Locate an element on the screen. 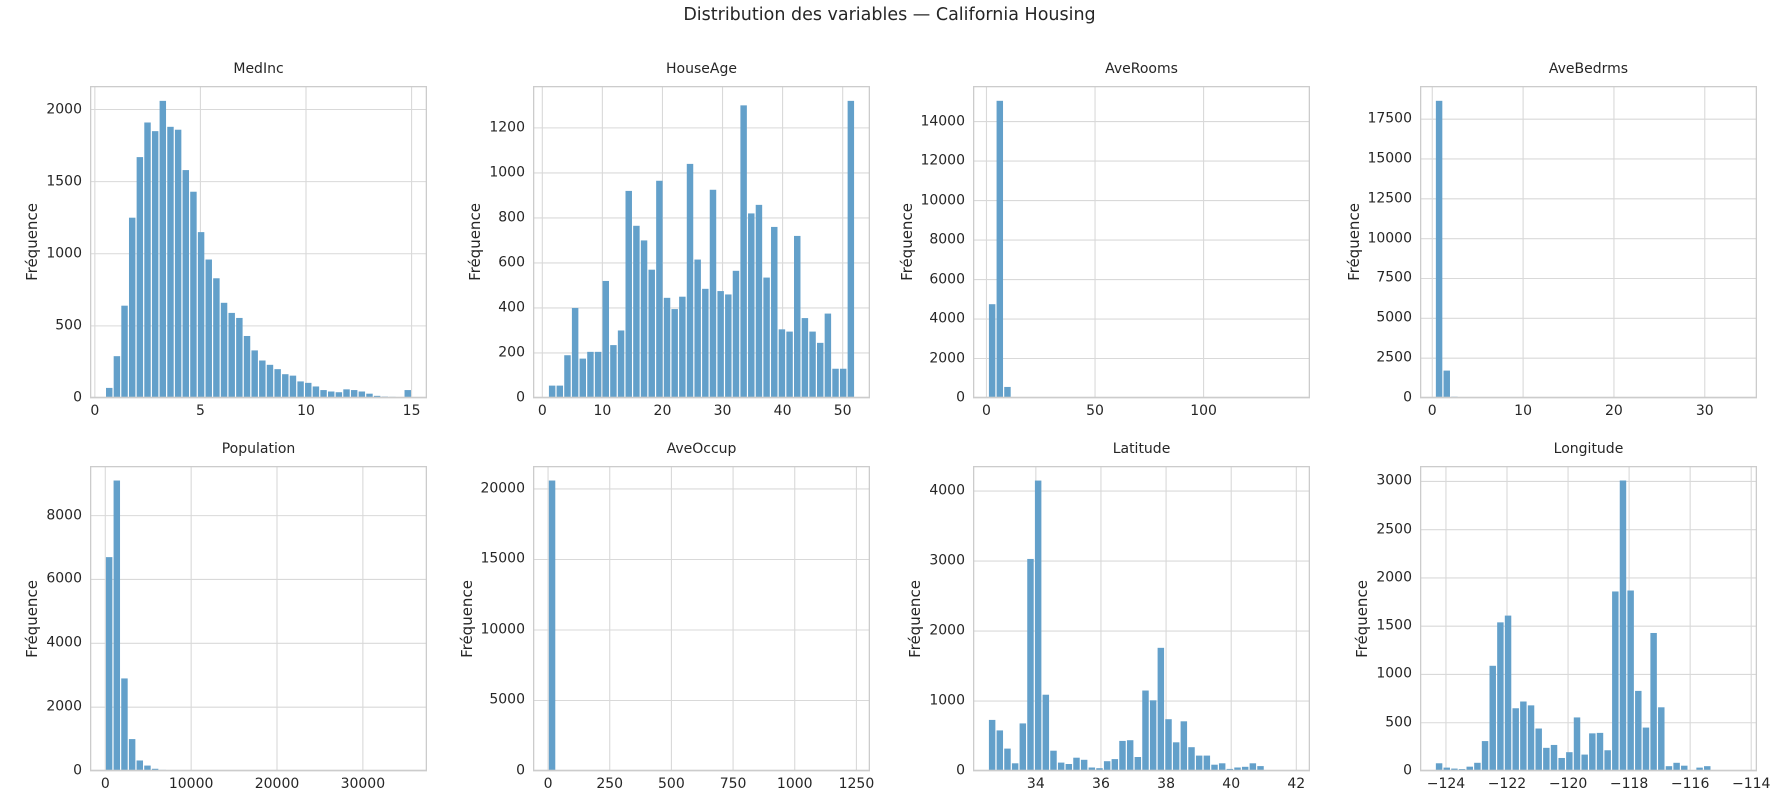 The width and height of the screenshot is (1779, 808). x-tick-label: 100 is located at coordinates (1203, 411).